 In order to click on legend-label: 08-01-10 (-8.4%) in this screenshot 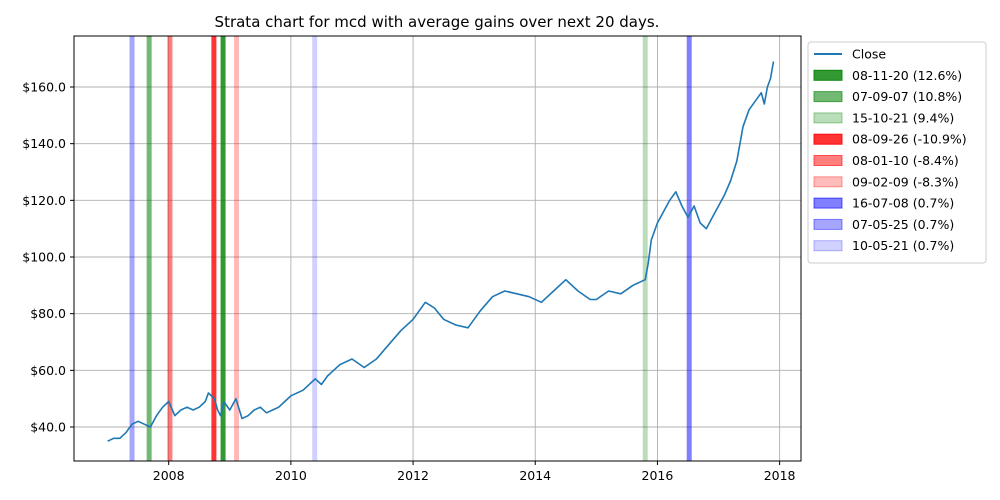, I will do `click(905, 160)`.